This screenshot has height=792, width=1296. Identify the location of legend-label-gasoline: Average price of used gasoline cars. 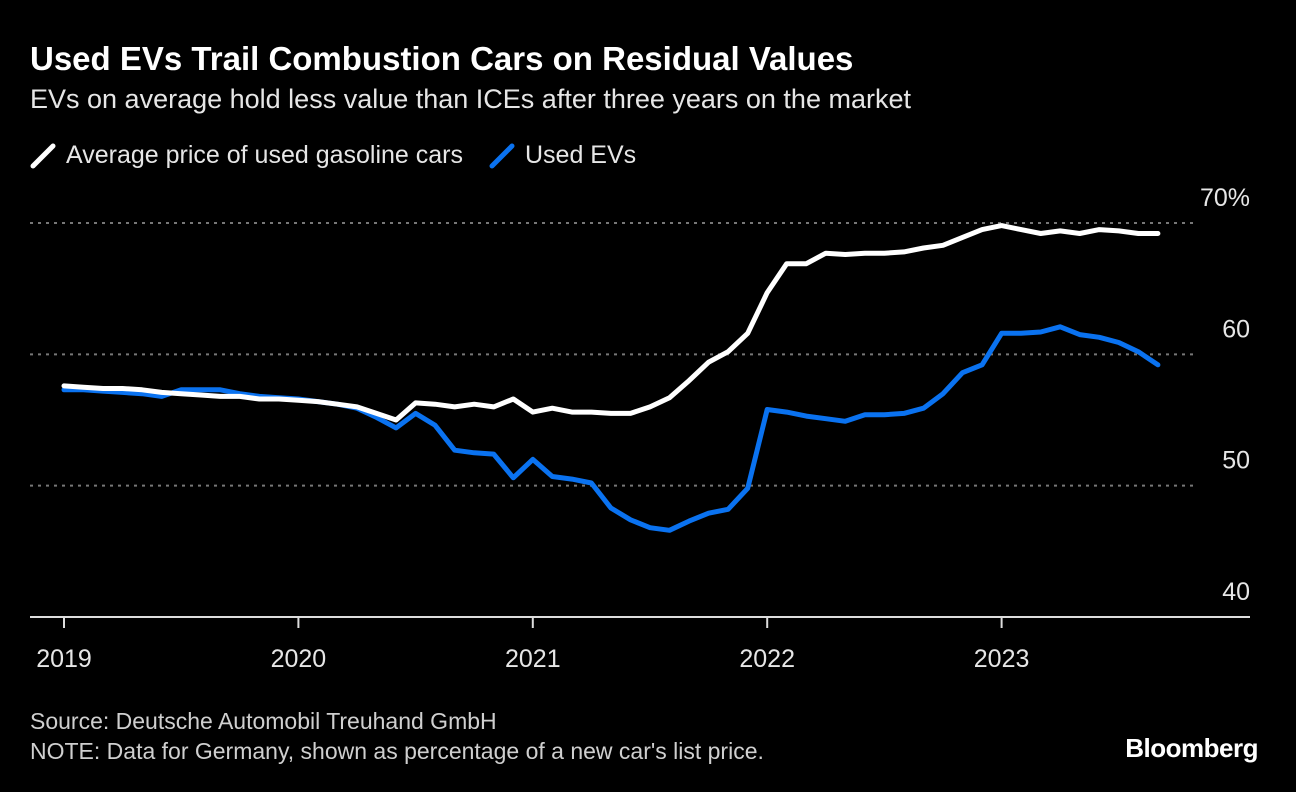
(264, 155).